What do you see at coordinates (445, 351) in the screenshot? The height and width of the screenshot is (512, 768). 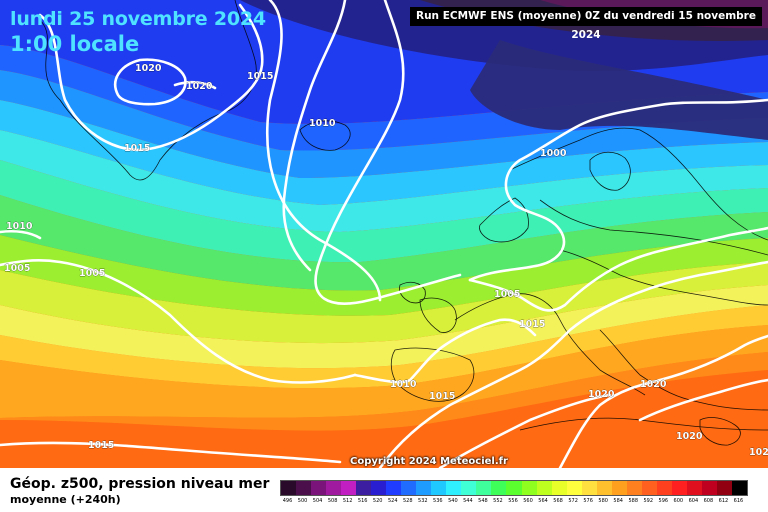 I see `isobar-1010-iberia` at bounding box center [445, 351].